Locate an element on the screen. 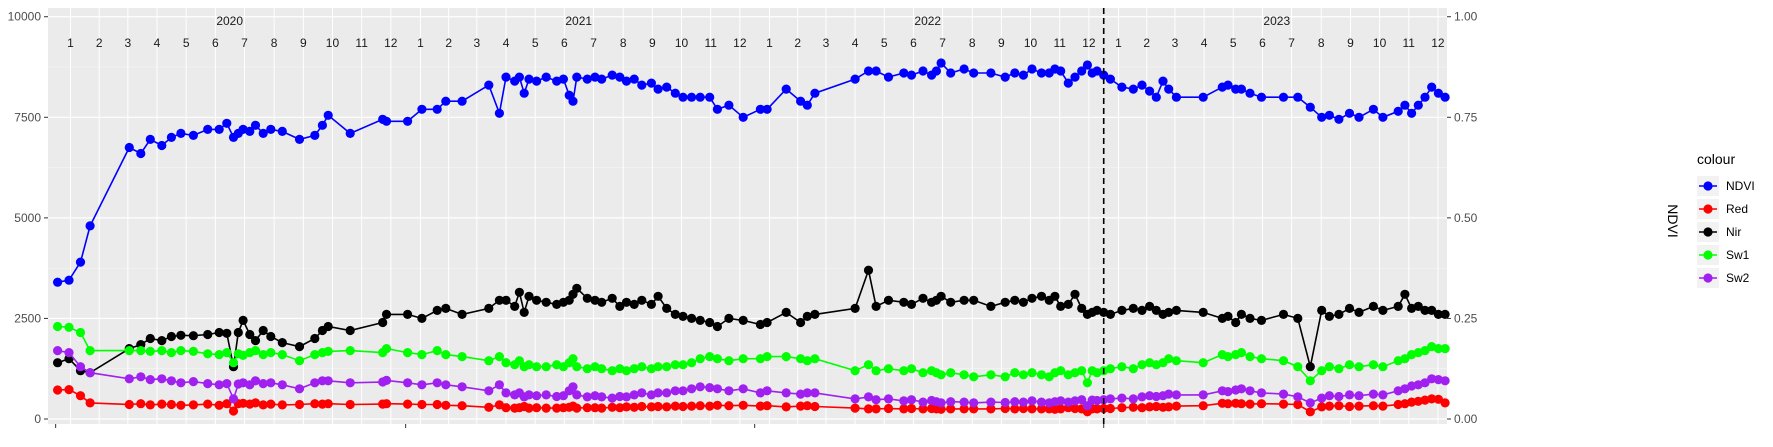 Image resolution: width=1773 pixels, height=447 pixels. month-tick-label: 10 is located at coordinates (682, 43).